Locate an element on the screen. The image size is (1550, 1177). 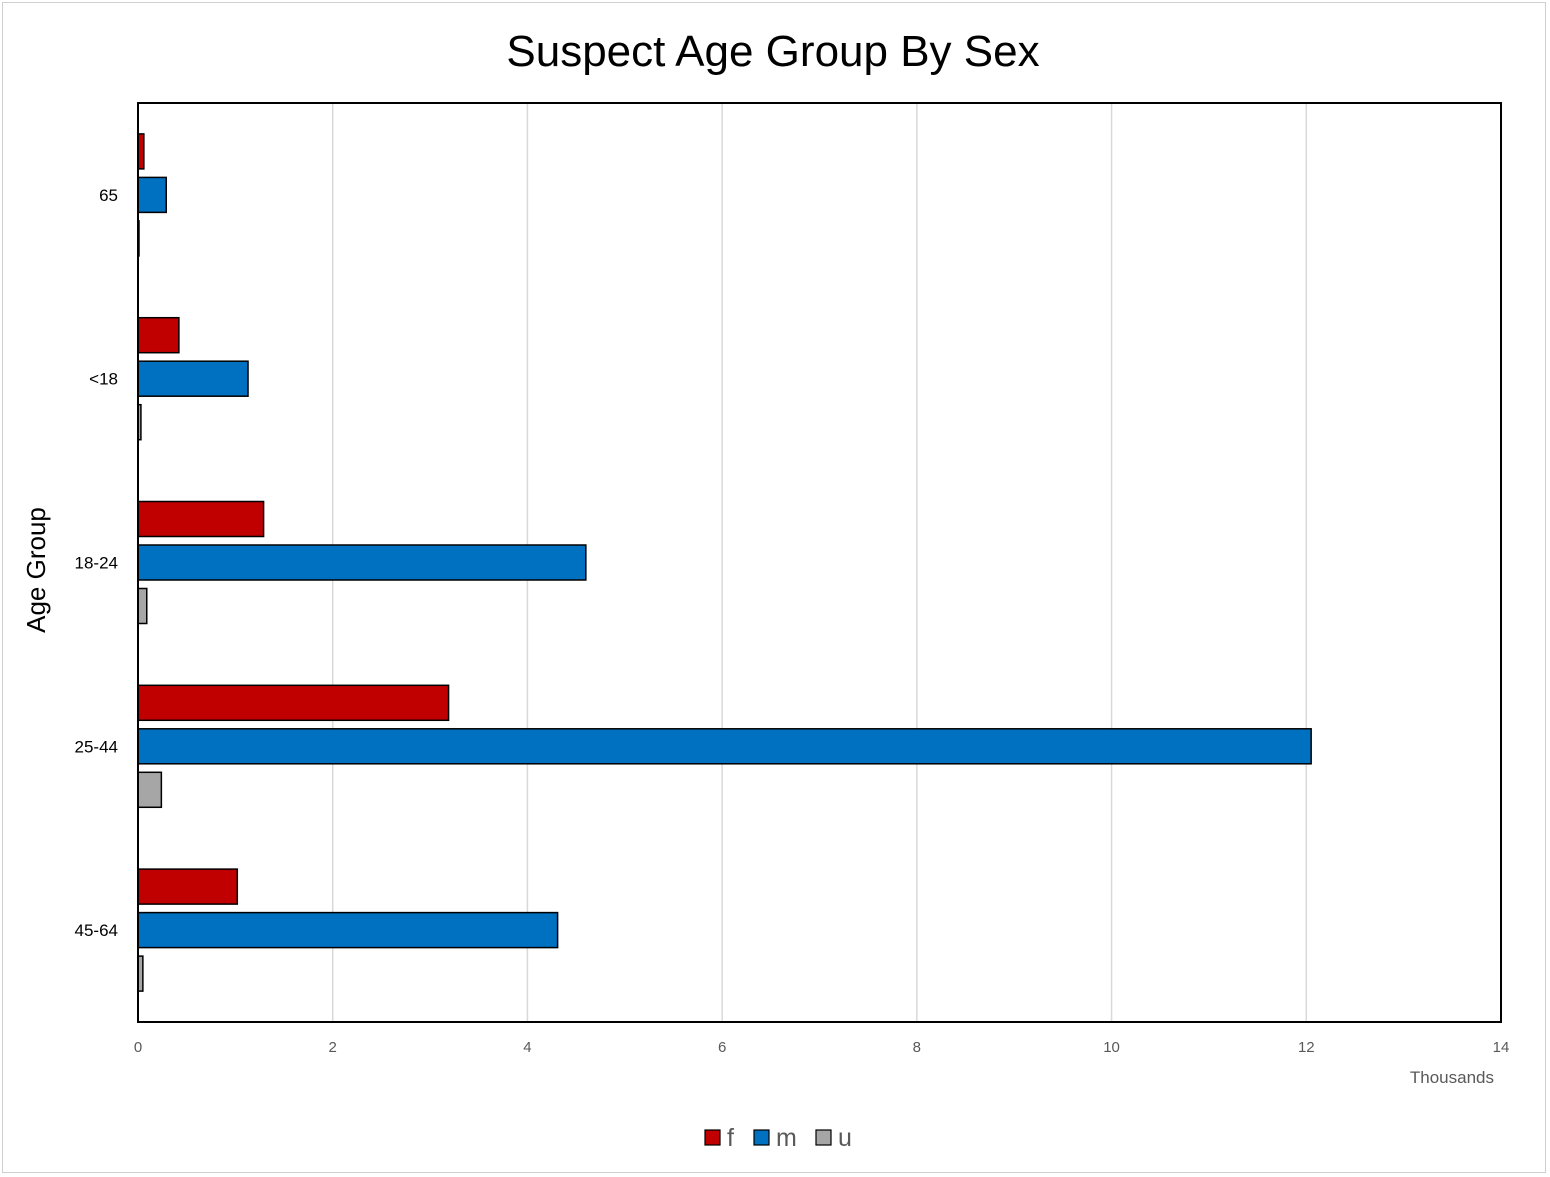
chart-title: Suspect Age Group By Sex is located at coordinates (772, 51).